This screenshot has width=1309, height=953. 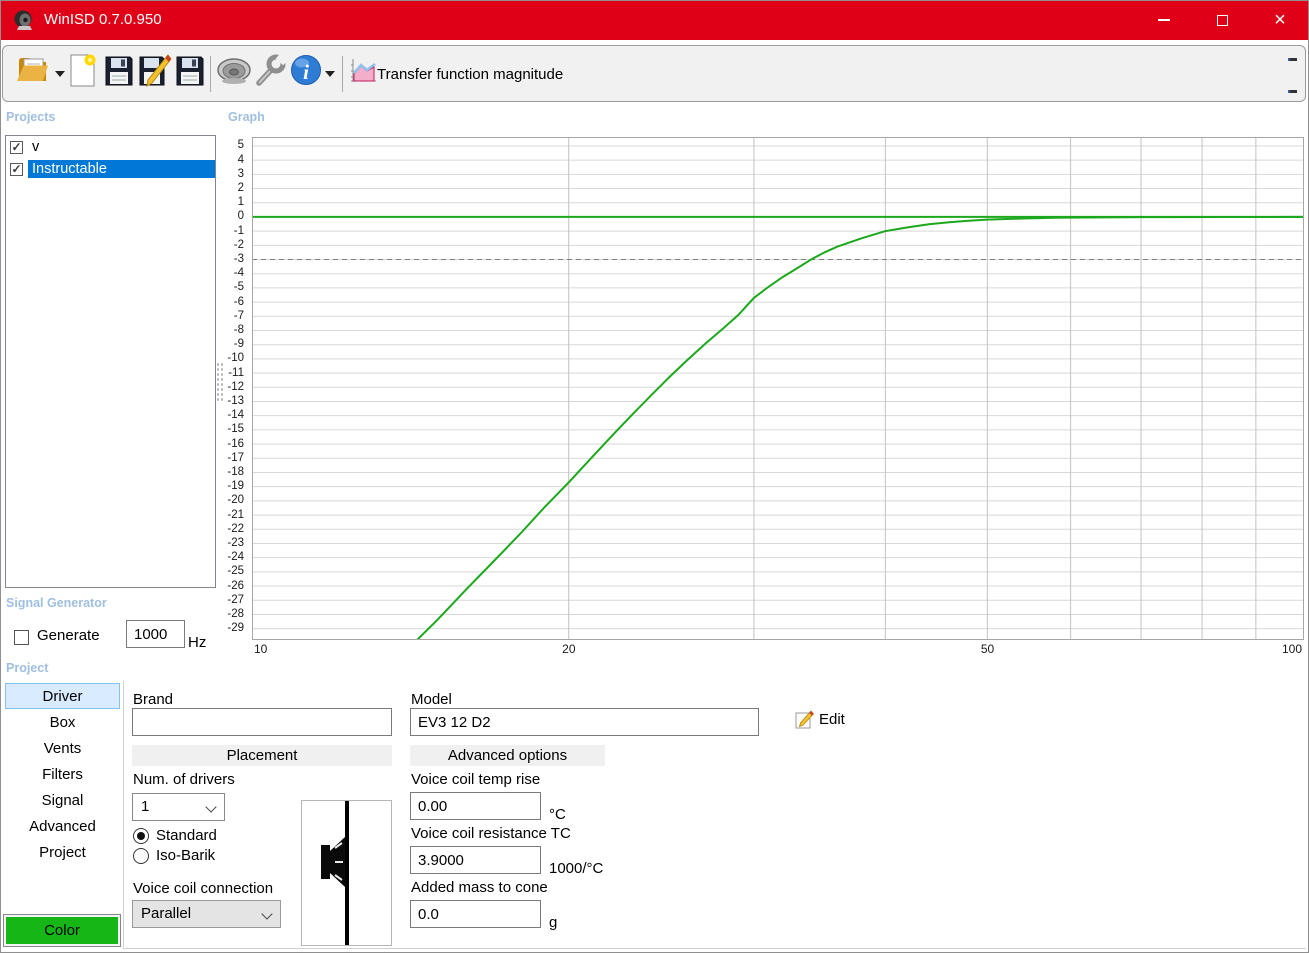 What do you see at coordinates (206, 914) in the screenshot?
I see `voice-coil-connection-select: Parallel` at bounding box center [206, 914].